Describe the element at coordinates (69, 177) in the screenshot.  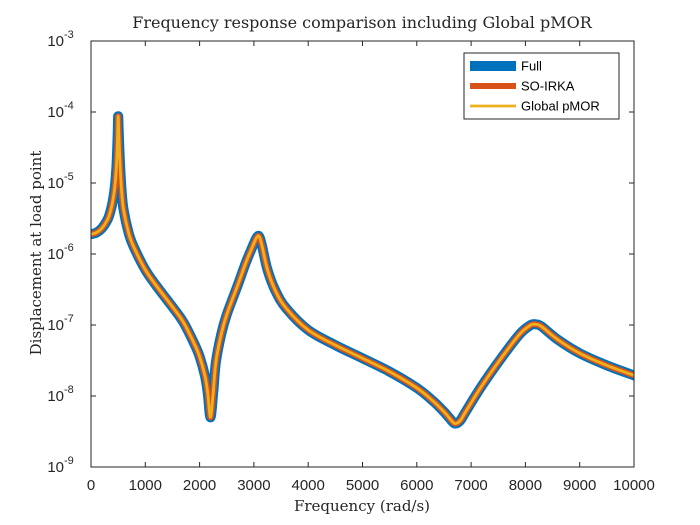
I see `y-tick-label-exponent: -5` at that location.